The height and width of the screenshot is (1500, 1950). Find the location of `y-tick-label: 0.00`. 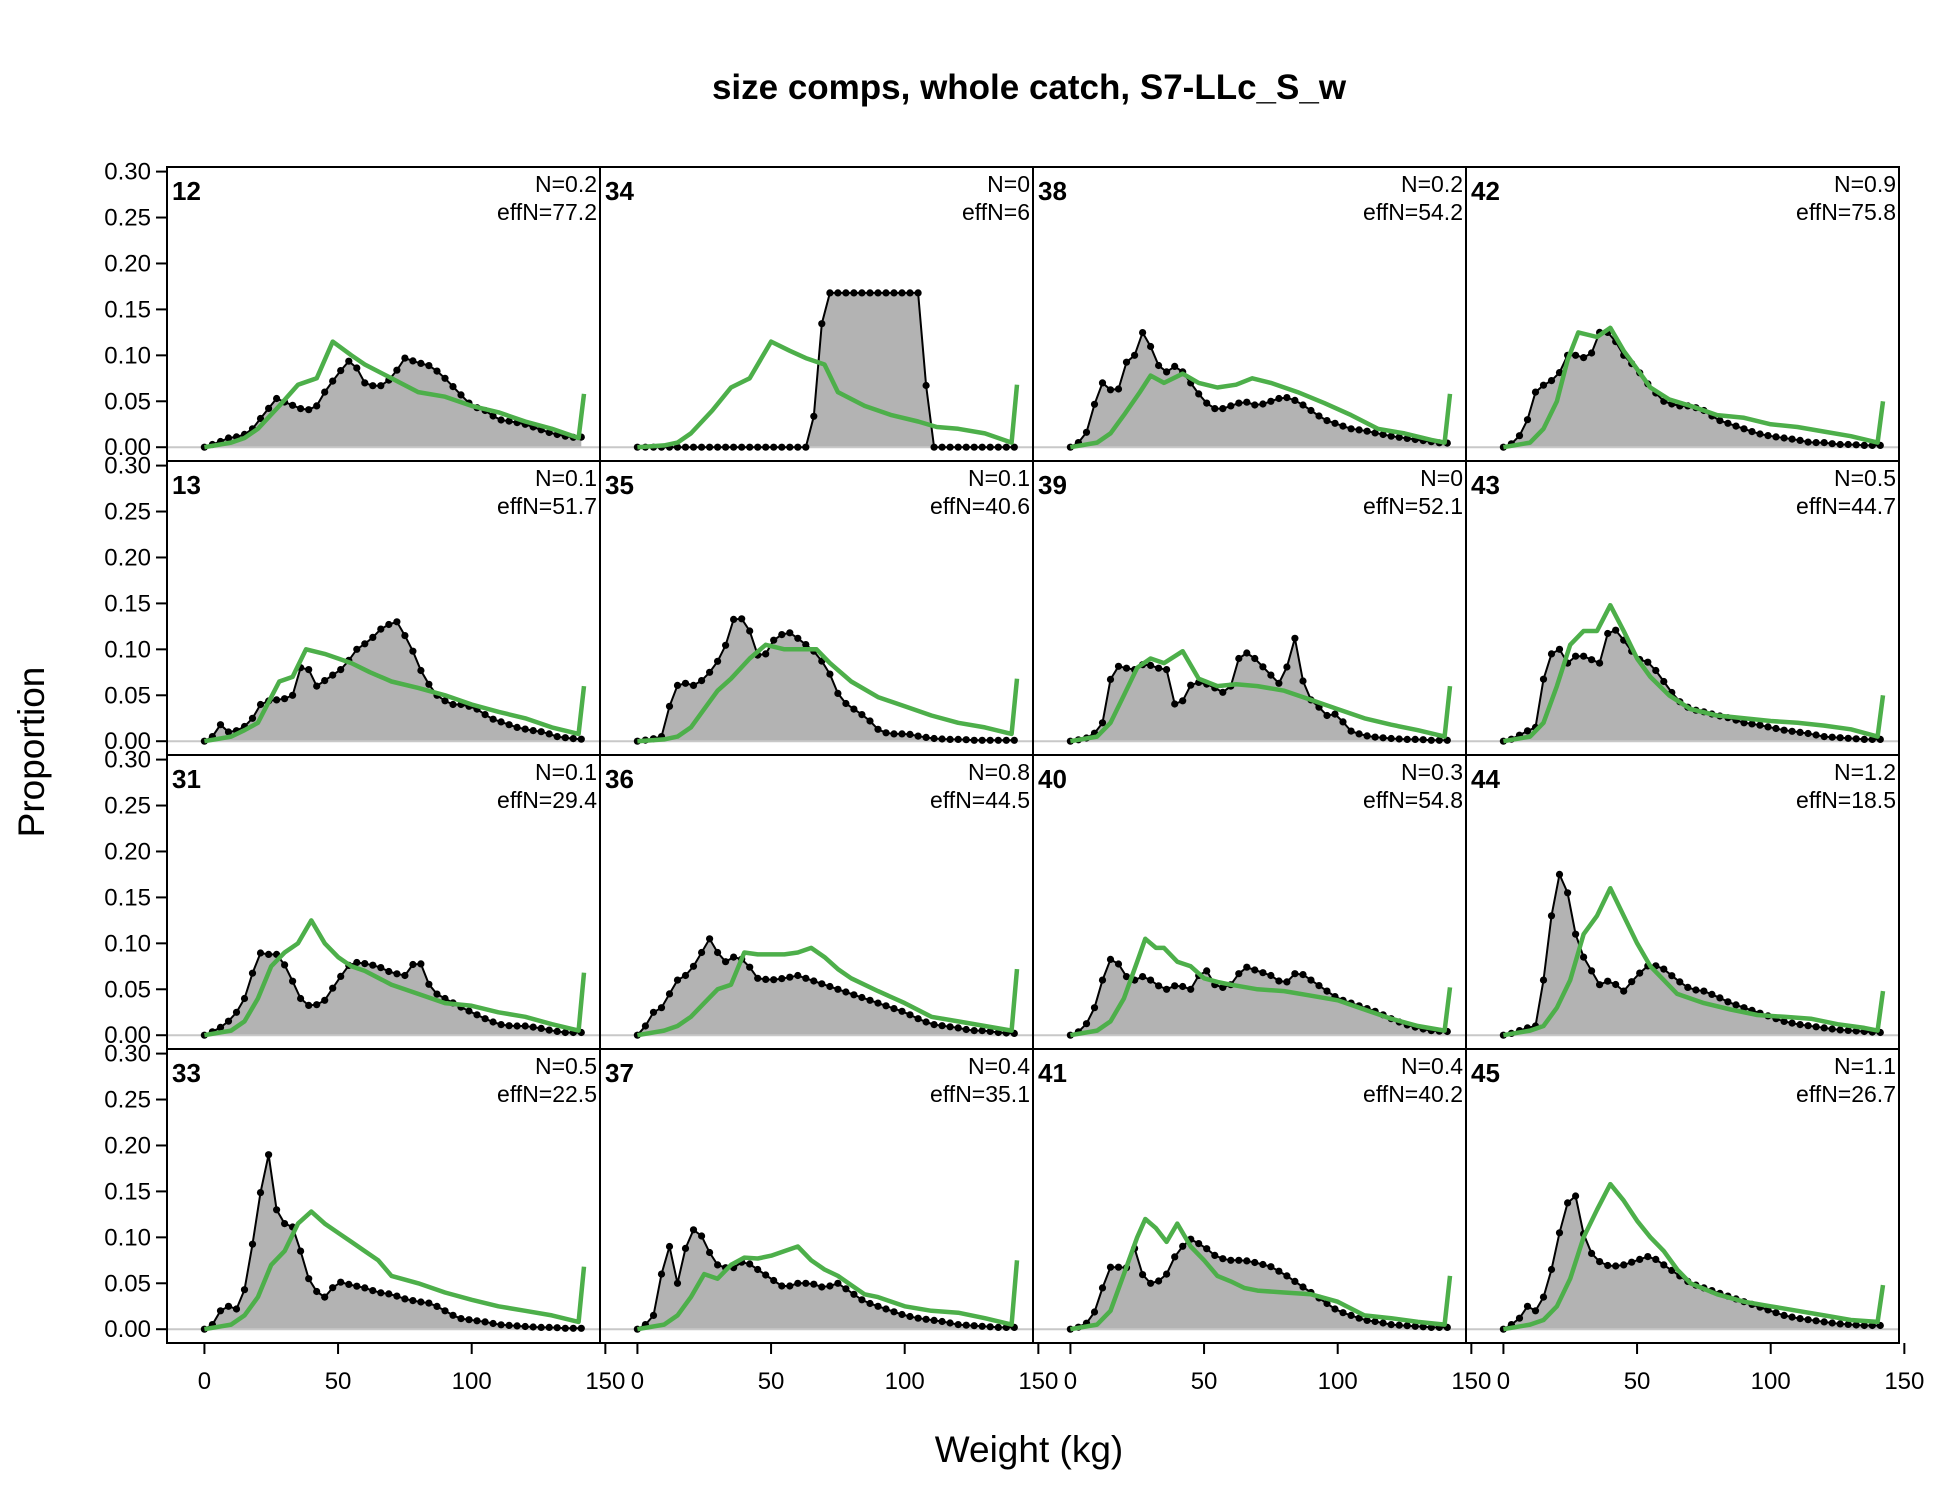

y-tick-label: 0.00 is located at coordinates (127, 741).